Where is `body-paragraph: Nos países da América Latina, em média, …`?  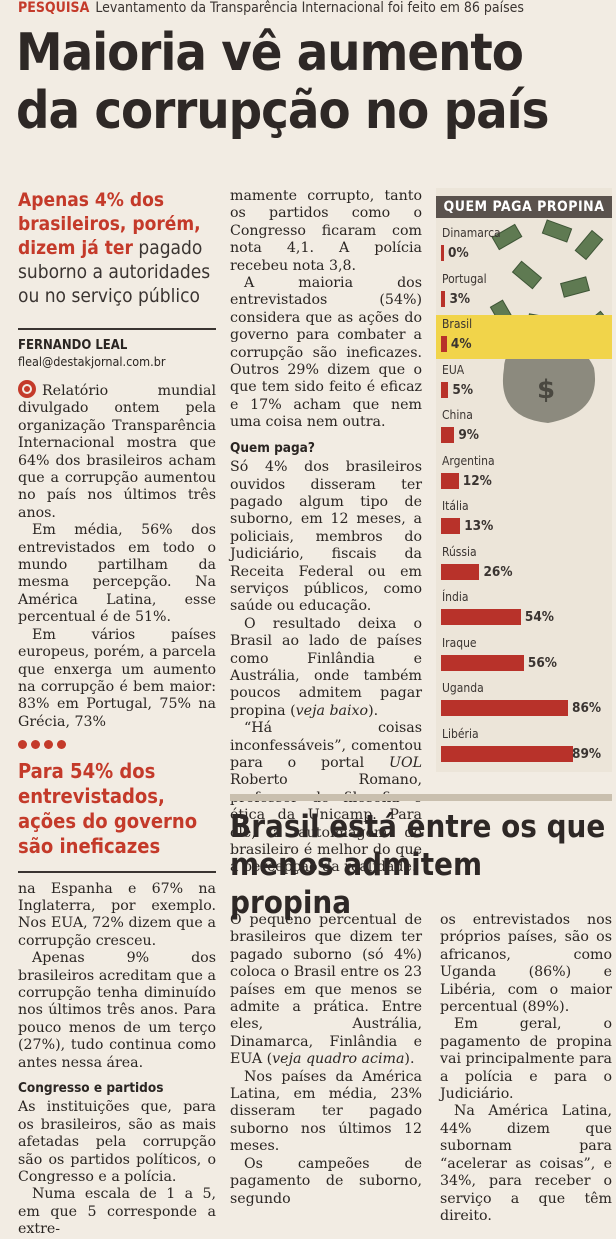
body-paragraph: Nos países da América Latina, em média, … is located at coordinates (326, 1111).